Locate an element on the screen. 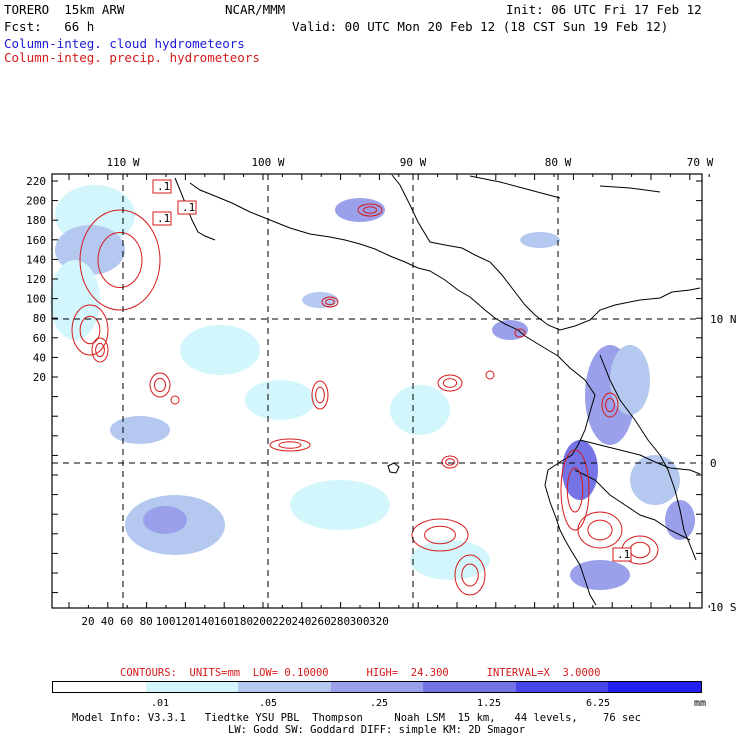  x-tick-label: 300 is located at coordinates (360, 621).